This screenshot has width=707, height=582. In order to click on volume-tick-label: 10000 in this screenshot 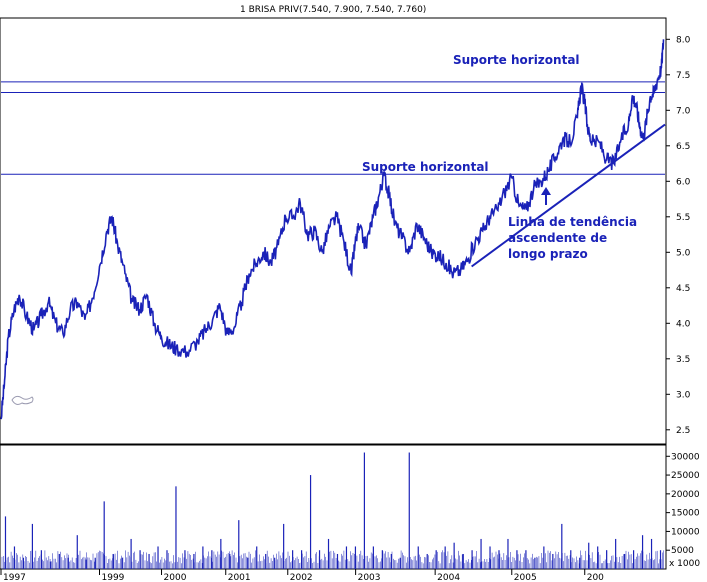, I will do `click(685, 532)`.